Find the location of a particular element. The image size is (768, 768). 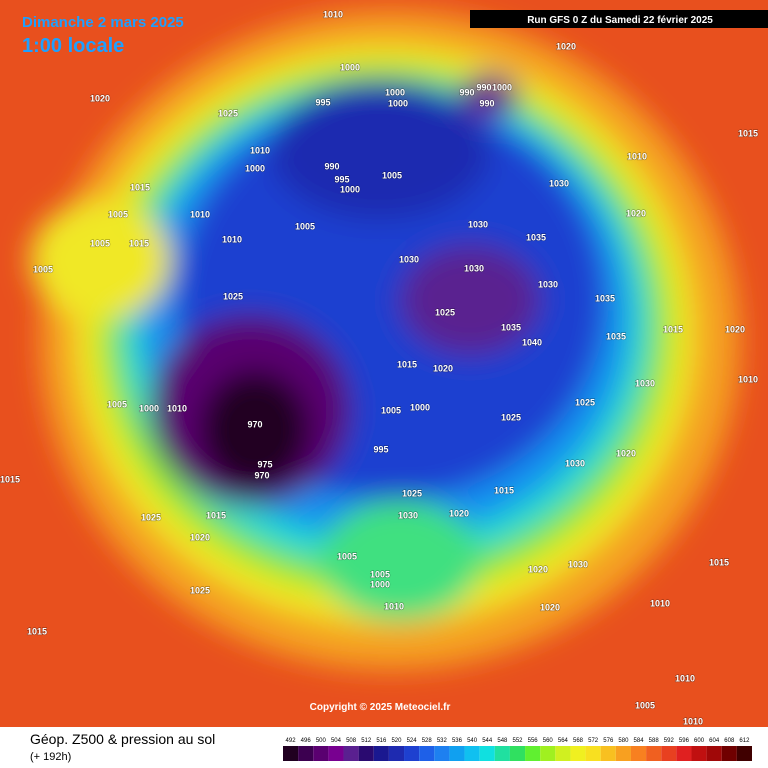

colorbar-tick-label: 516 is located at coordinates (381, 741).